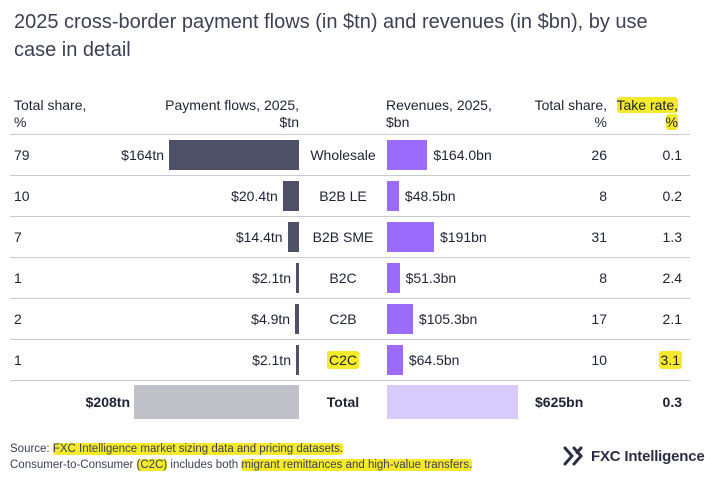  What do you see at coordinates (20, 122) in the screenshot?
I see `header-total-share-left-unit: %` at bounding box center [20, 122].